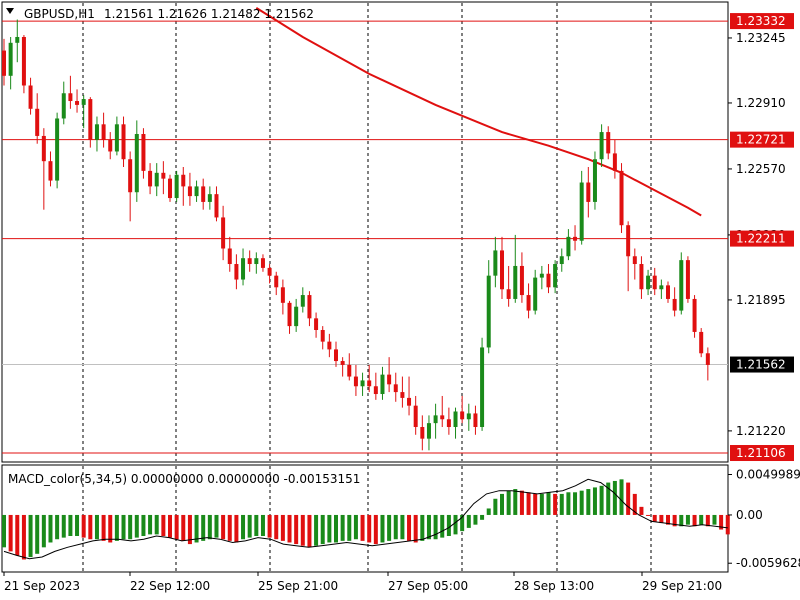 This screenshot has width=800, height=600. Describe the element at coordinates (554, 586) in the screenshot. I see `x-tick-label: 28 Sep 13:00` at that location.